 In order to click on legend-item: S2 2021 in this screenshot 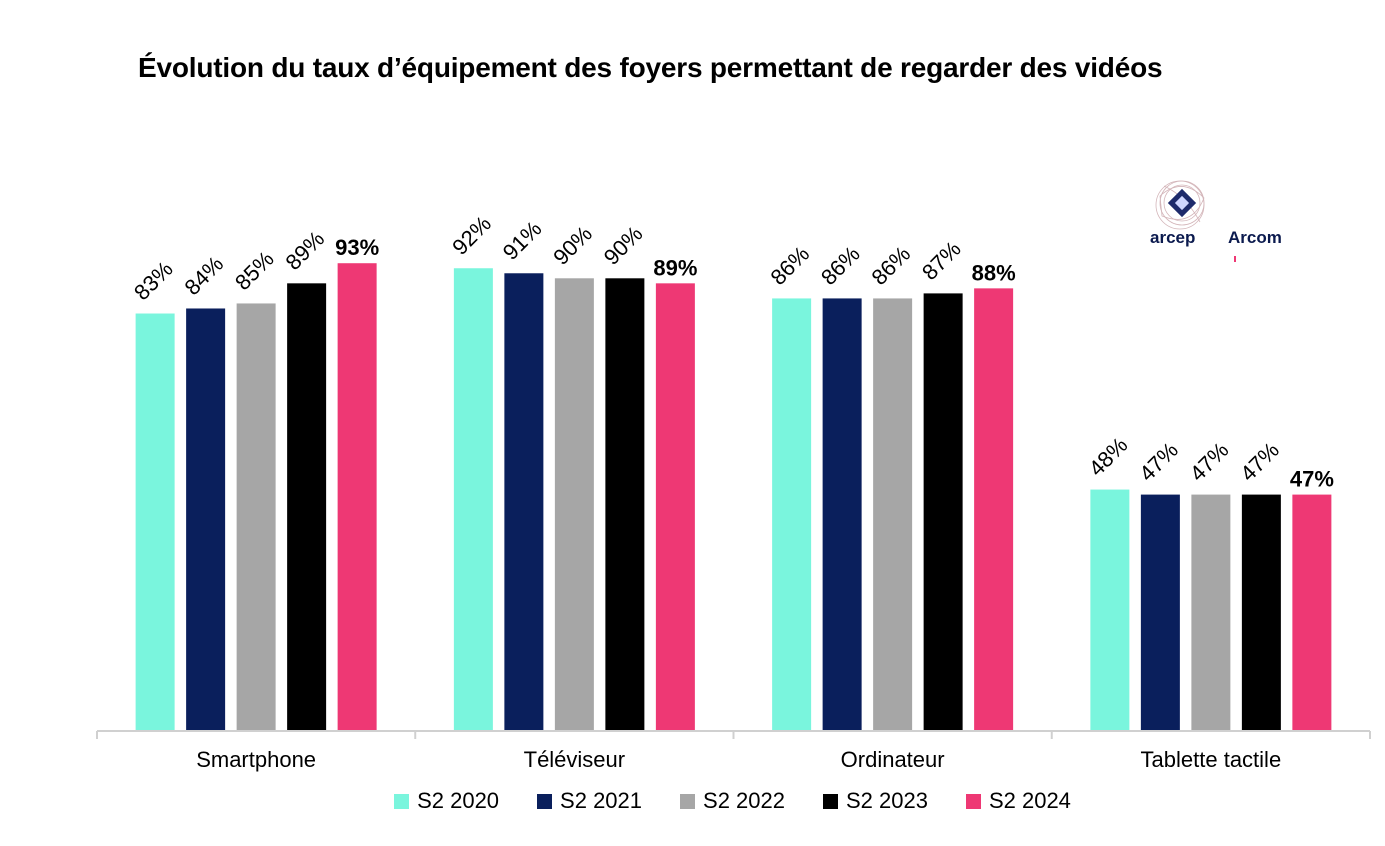, I will do `click(589, 801)`.